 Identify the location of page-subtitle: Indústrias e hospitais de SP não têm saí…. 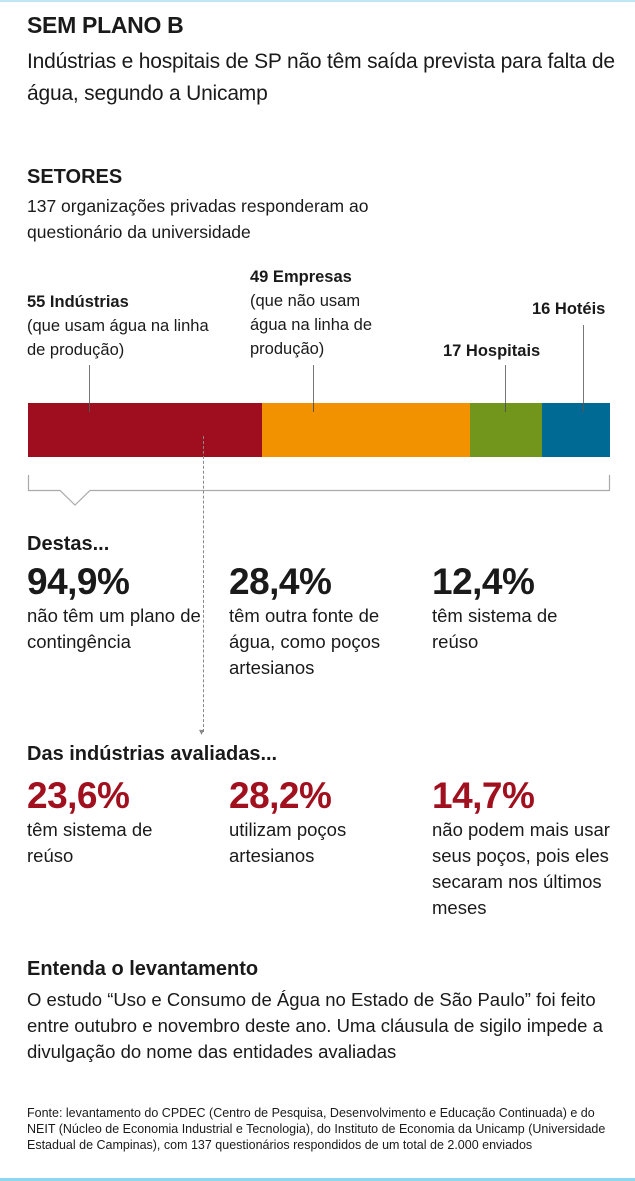
(321, 77).